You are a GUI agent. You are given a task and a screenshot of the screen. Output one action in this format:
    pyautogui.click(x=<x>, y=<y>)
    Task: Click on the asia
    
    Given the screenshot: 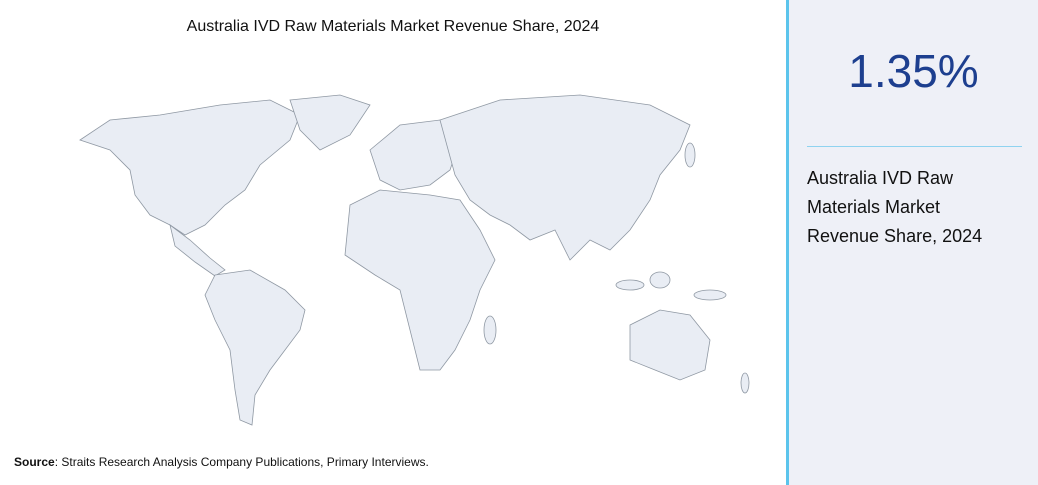 What is the action you would take?
    pyautogui.click(x=565, y=177)
    